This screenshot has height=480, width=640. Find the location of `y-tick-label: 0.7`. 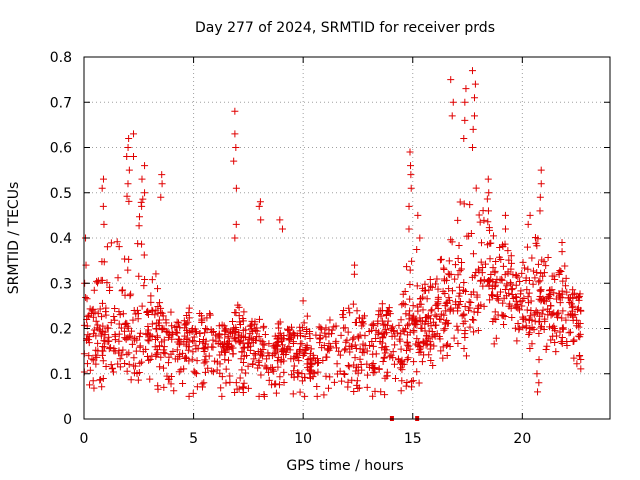

y-tick-label: 0.7 is located at coordinates (61, 103).